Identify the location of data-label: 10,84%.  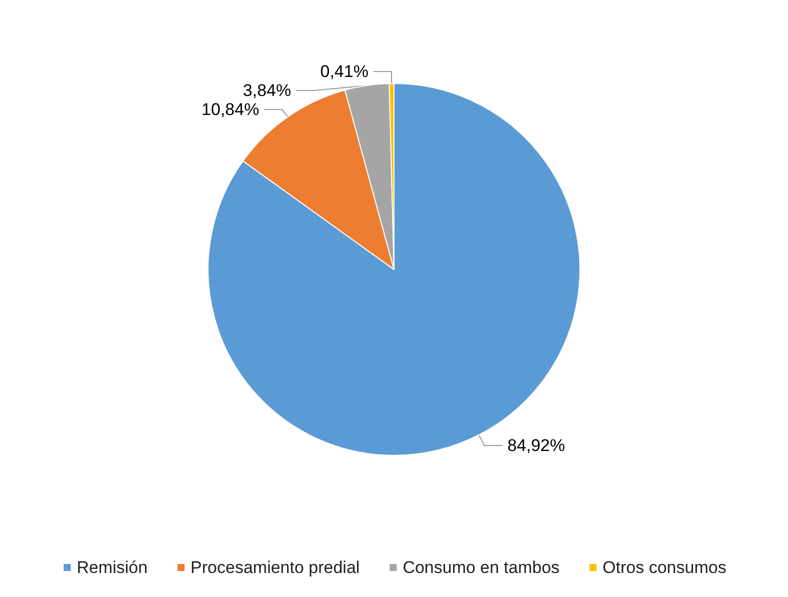
(231, 110).